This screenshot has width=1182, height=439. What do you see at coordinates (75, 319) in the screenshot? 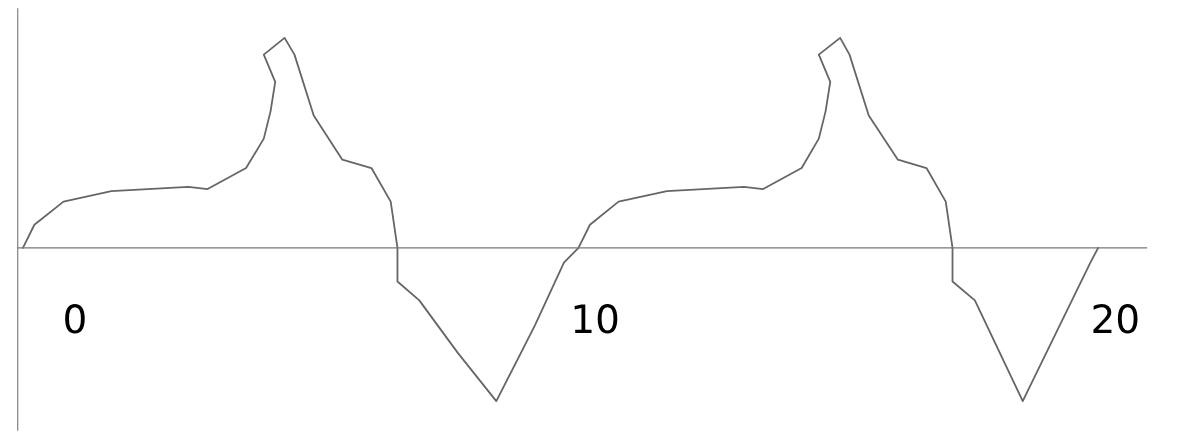
I see `x-tick-label: 0` at bounding box center [75, 319].